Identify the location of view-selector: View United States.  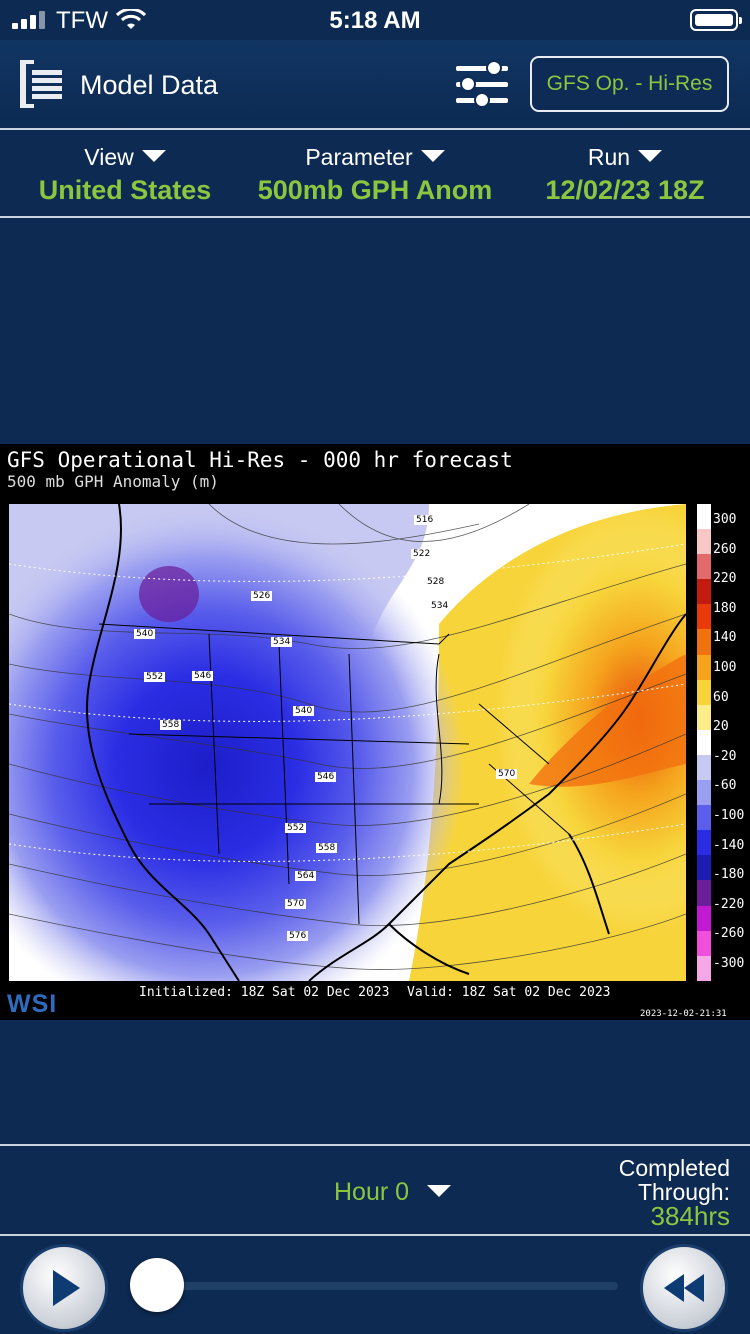
(125, 175).